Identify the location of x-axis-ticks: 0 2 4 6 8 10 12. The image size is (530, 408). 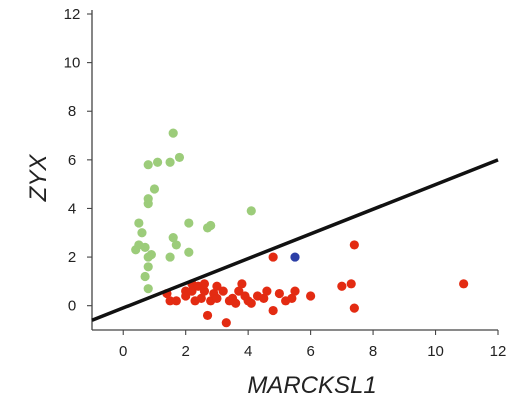
(312, 345).